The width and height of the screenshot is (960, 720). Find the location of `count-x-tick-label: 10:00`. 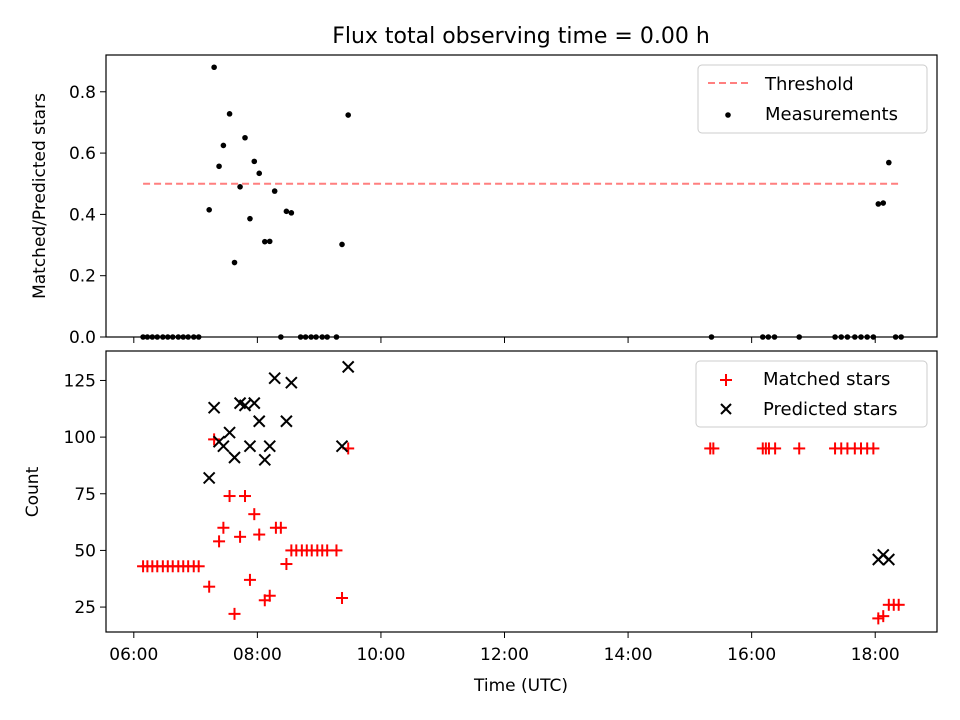

count-x-tick-label: 10:00 is located at coordinates (380, 655).